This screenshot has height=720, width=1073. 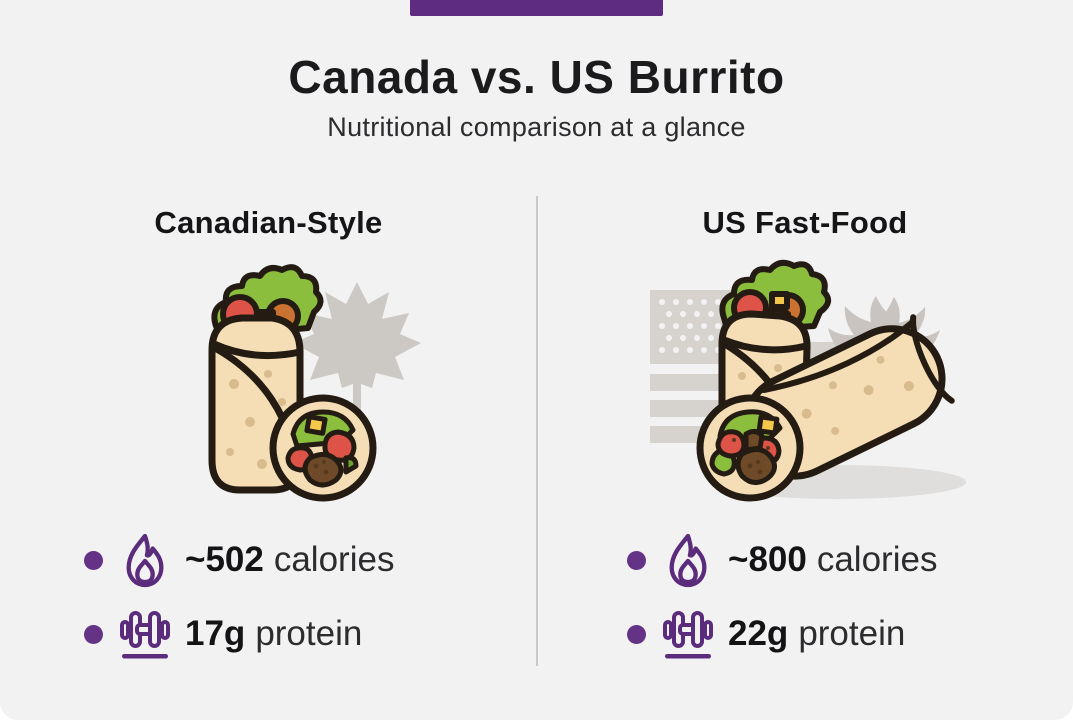 I want to click on canada-stats: ~502 calories 17g protein, so click(x=239, y=597).